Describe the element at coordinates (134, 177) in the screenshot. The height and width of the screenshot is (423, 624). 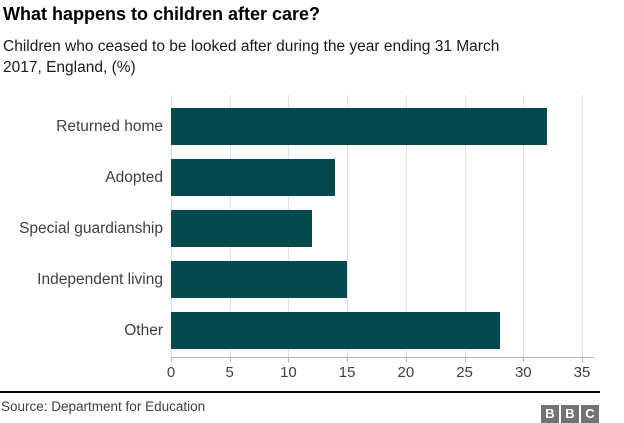
I see `category-label: Adopted` at that location.